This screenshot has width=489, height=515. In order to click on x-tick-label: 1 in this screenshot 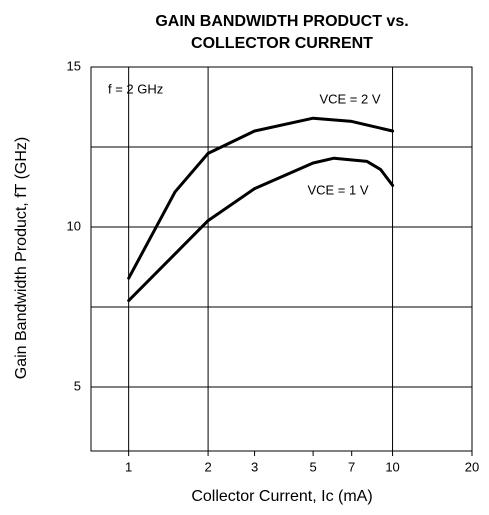, I will do `click(128, 466)`.